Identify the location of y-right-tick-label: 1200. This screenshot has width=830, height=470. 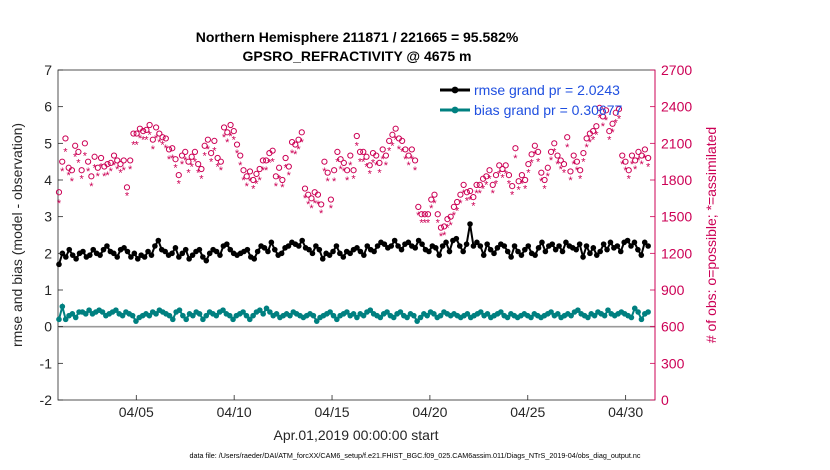
(676, 253).